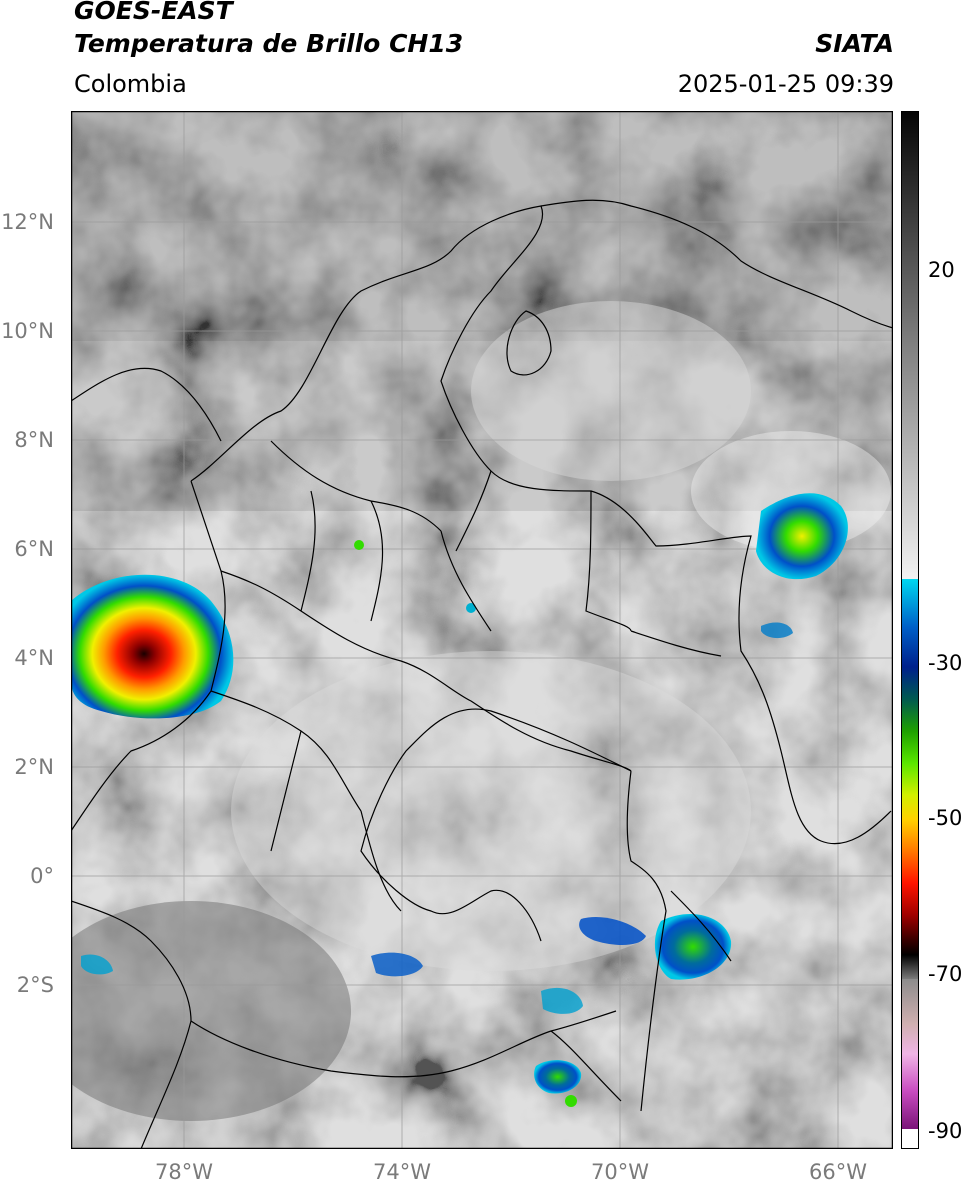 The image size is (966, 1190). Describe the element at coordinates (558, 1077) in the screenshot. I see `storm-cell-south` at that location.